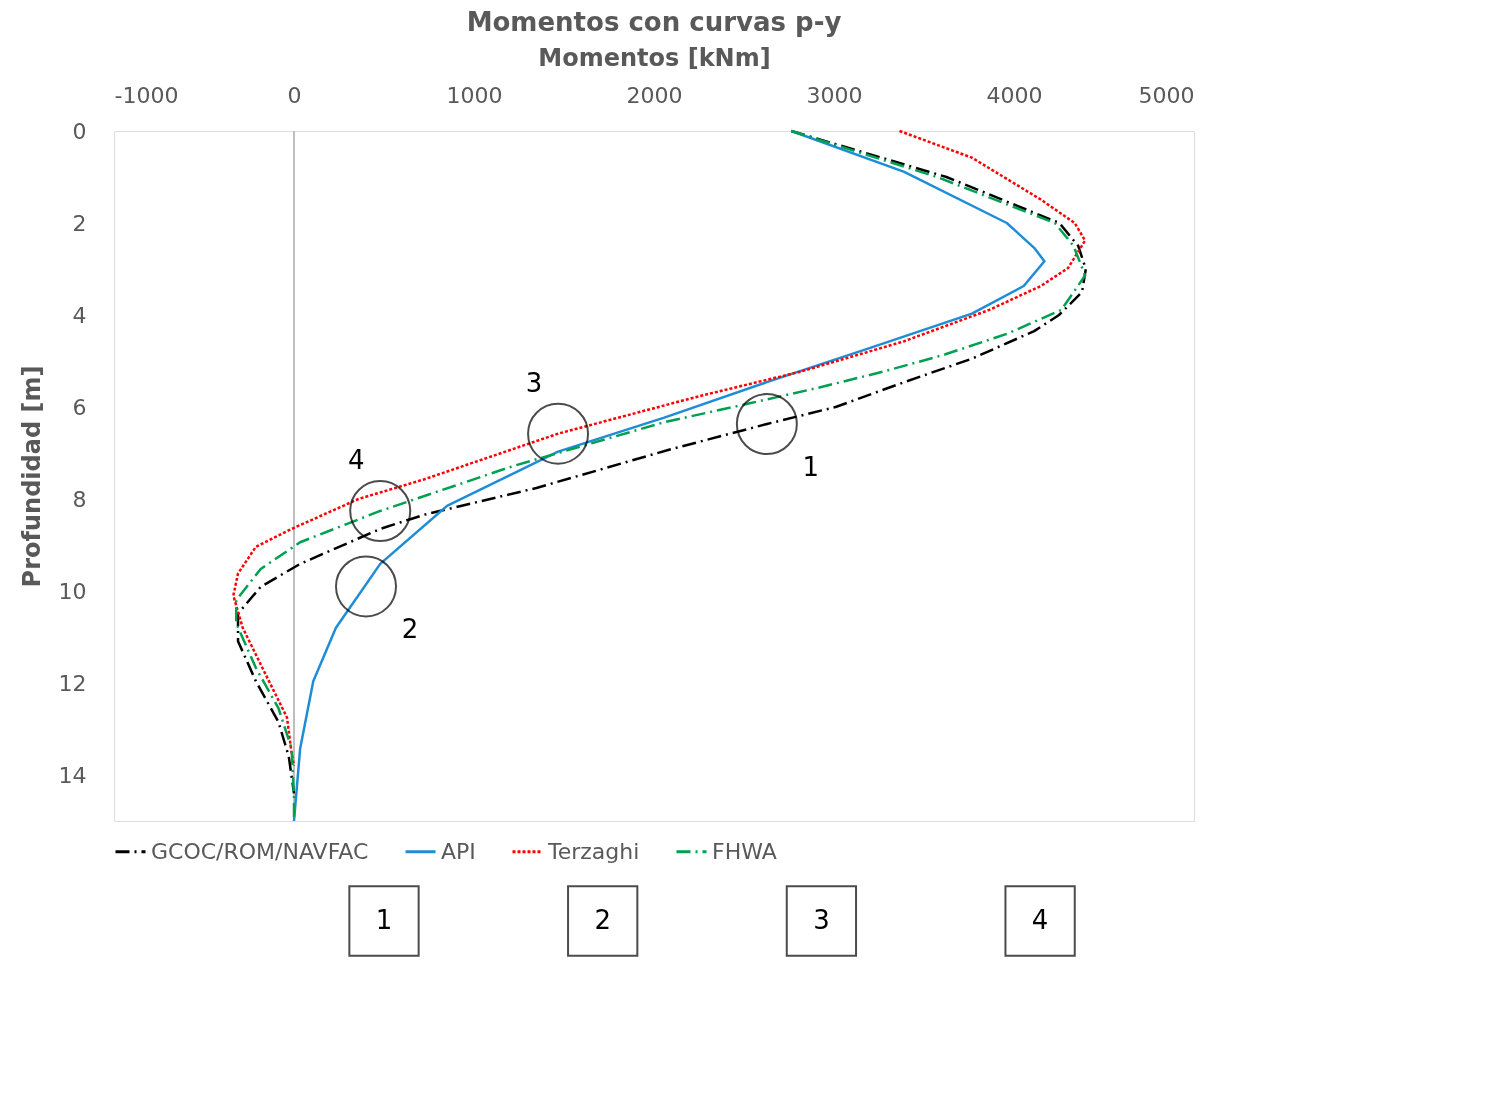 This screenshot has height=1109, width=1498. I want to click on y-tick-label: 6, so click(79, 407).